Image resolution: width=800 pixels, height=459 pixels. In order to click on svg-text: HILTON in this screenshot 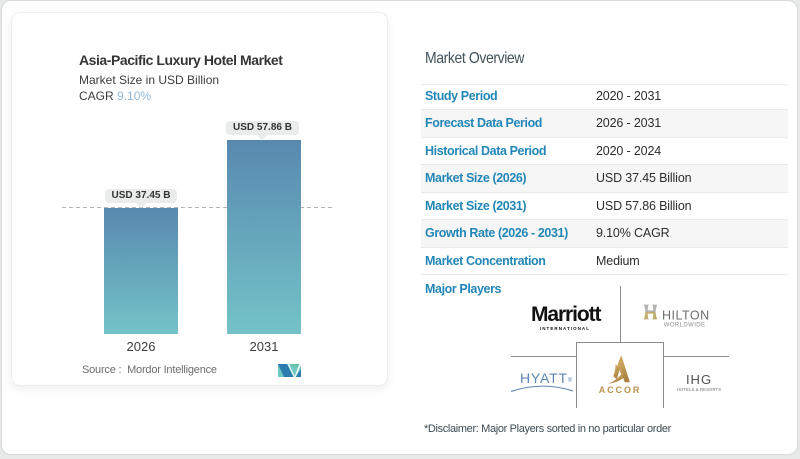, I will do `click(686, 316)`.